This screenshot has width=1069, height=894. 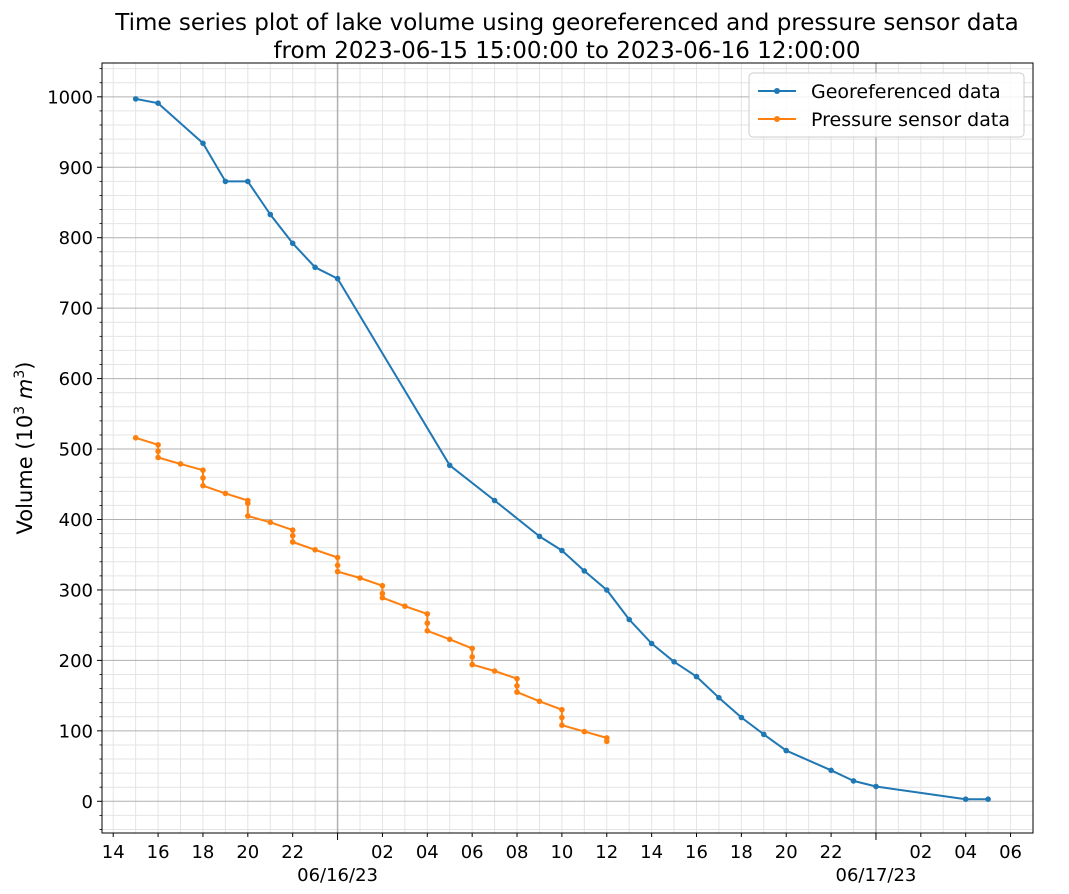 I want to click on tick-label-y: 300, so click(x=76, y=590).